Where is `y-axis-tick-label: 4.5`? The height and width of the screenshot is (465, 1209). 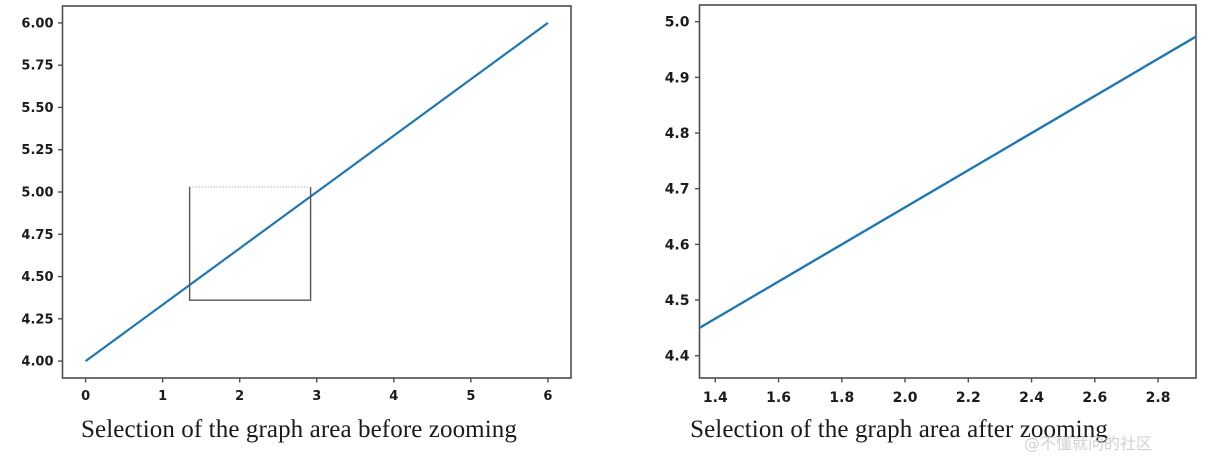 y-axis-tick-label: 4.5 is located at coordinates (677, 301).